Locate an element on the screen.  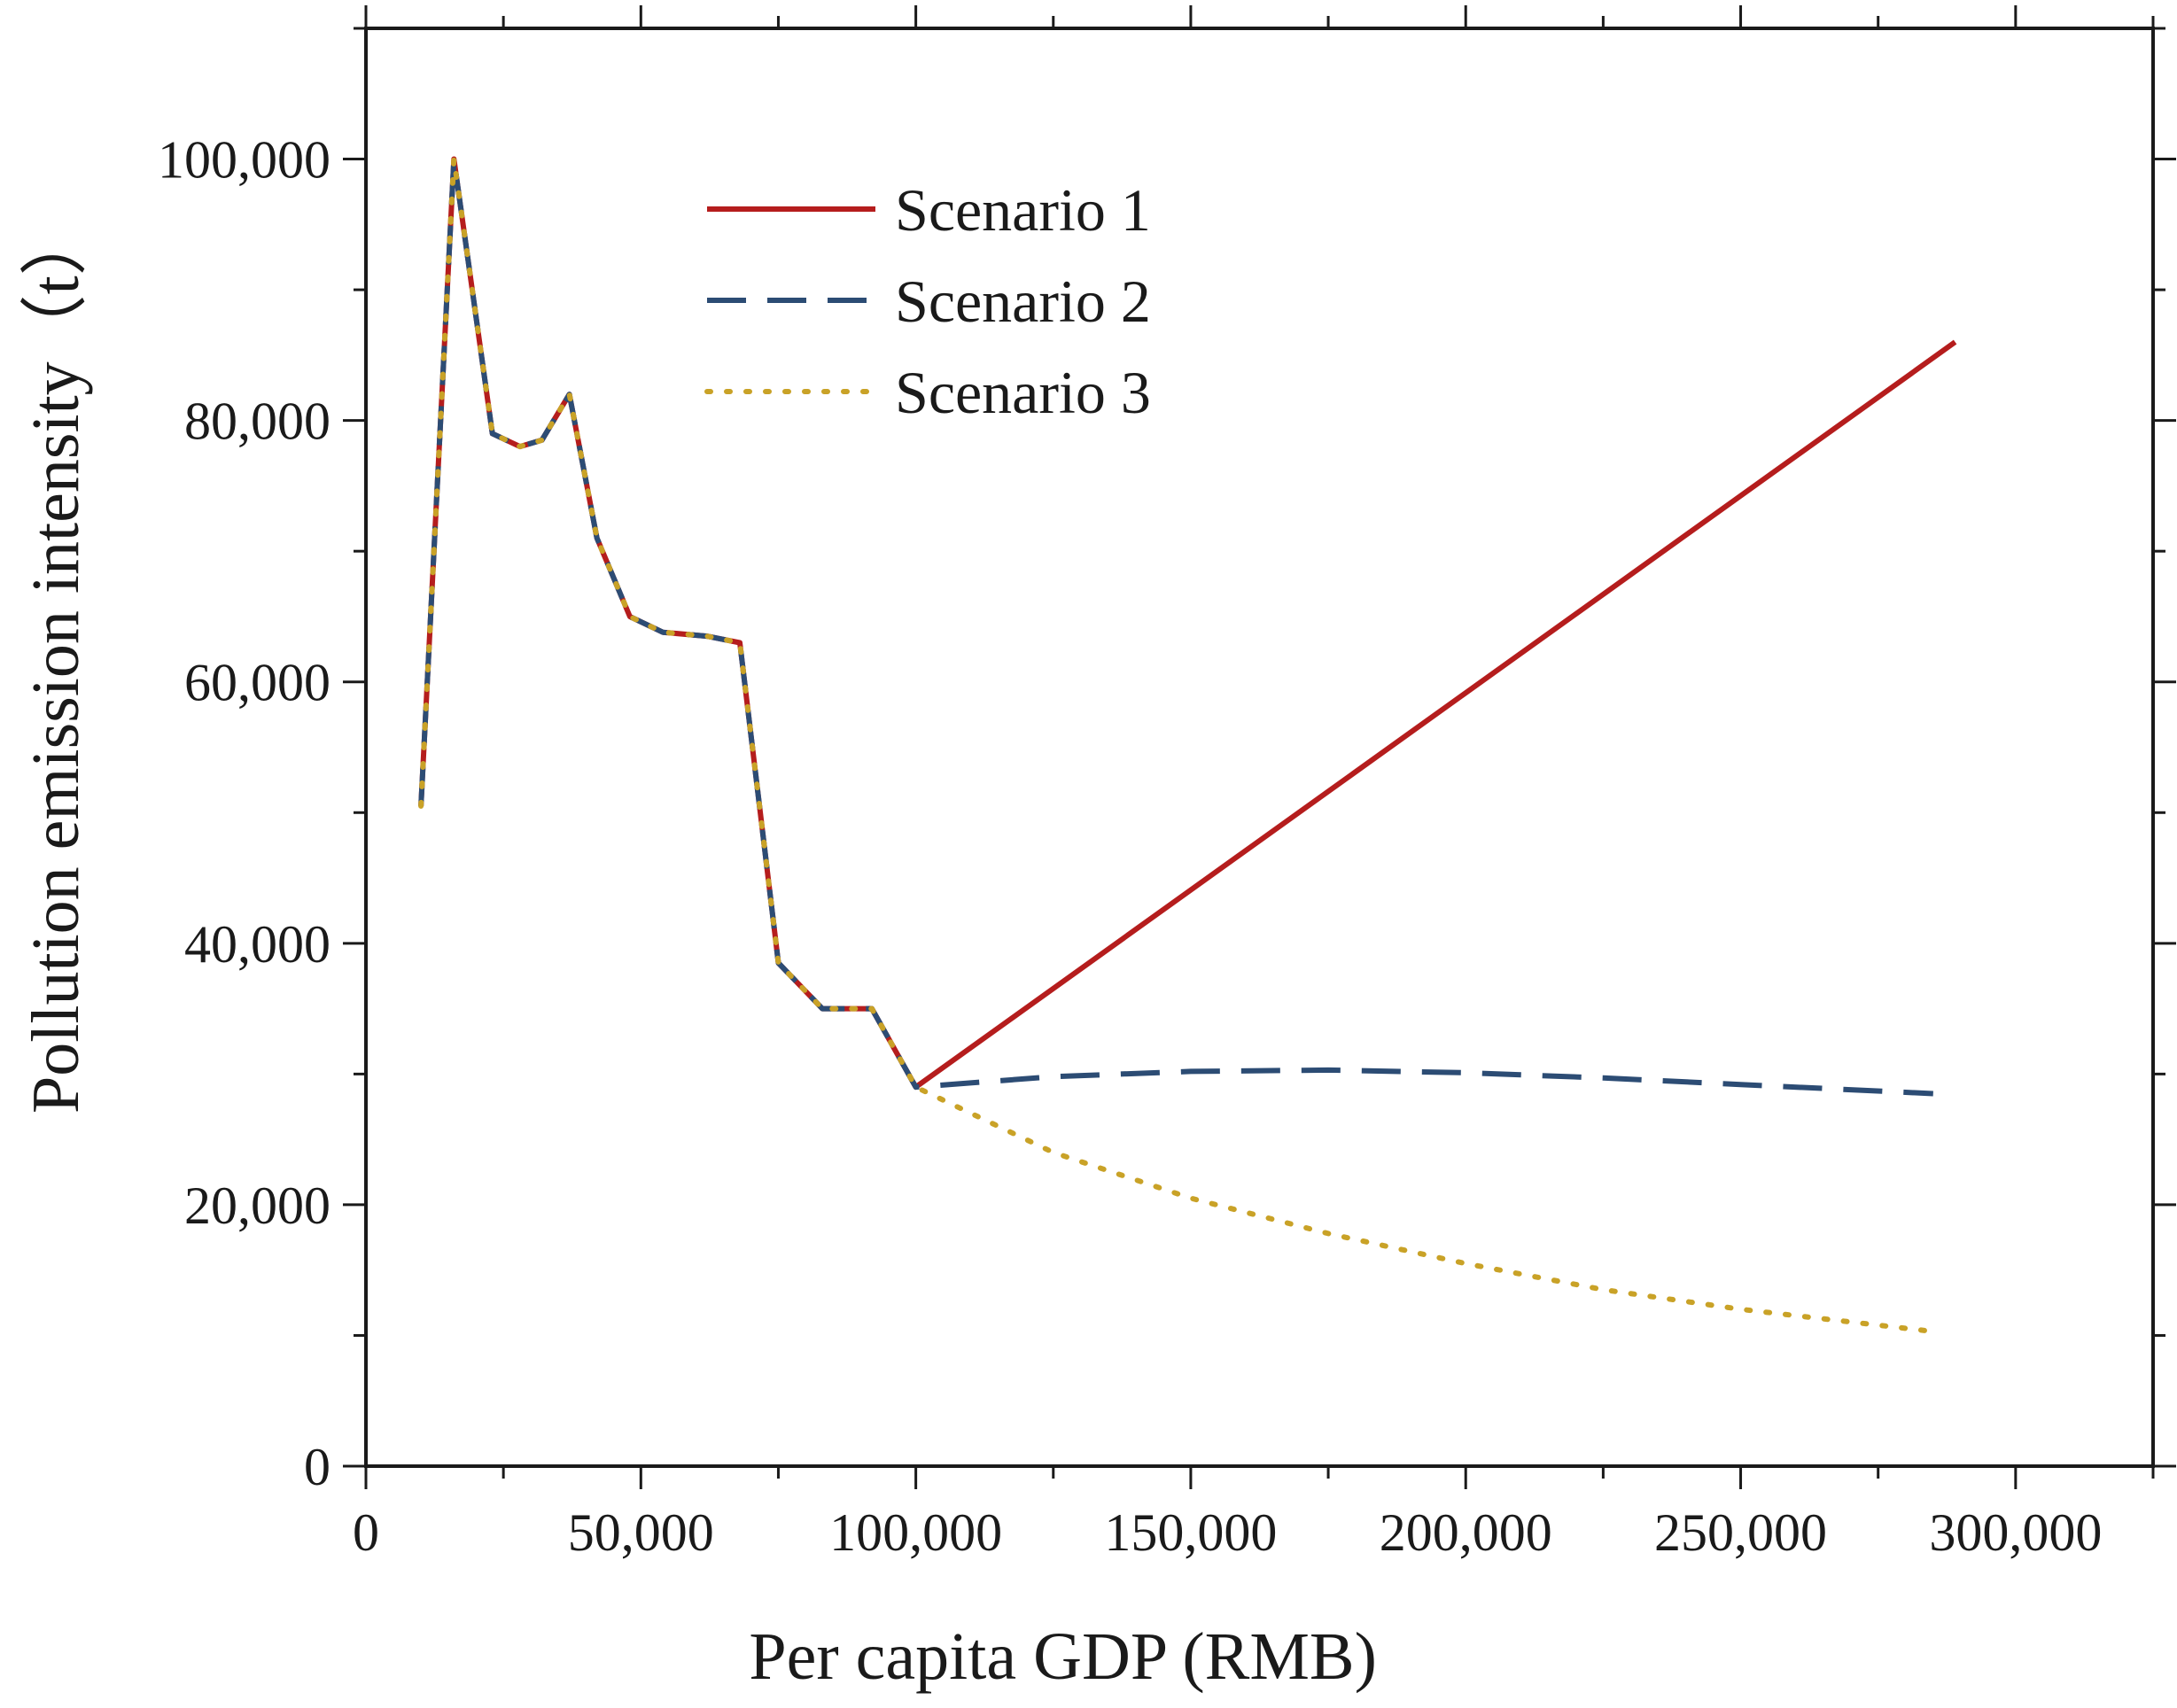
y-tick-label: 40,000 is located at coordinates (257, 944).